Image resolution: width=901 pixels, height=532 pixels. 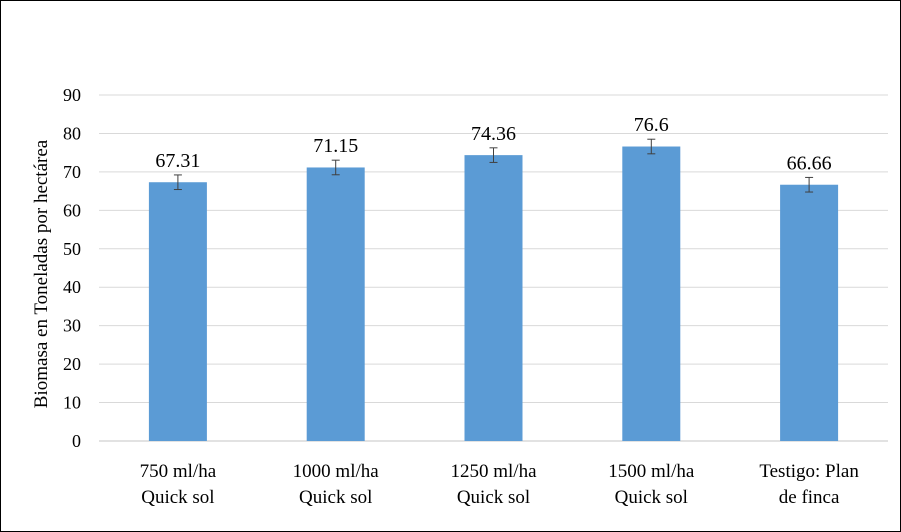 What do you see at coordinates (178, 484) in the screenshot?
I see `x-tick-label: 750 ml/ha Quick sol` at bounding box center [178, 484].